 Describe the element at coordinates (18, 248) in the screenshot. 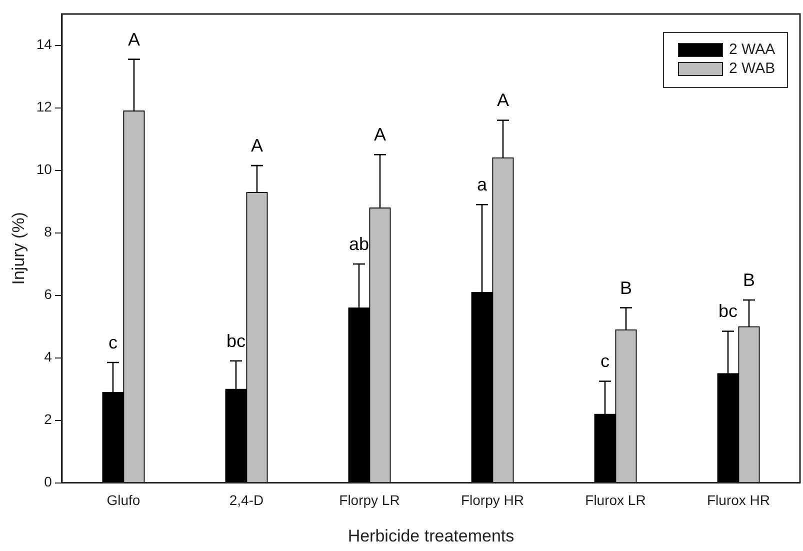

I see `y-axis-title: Injury (%)` at that location.